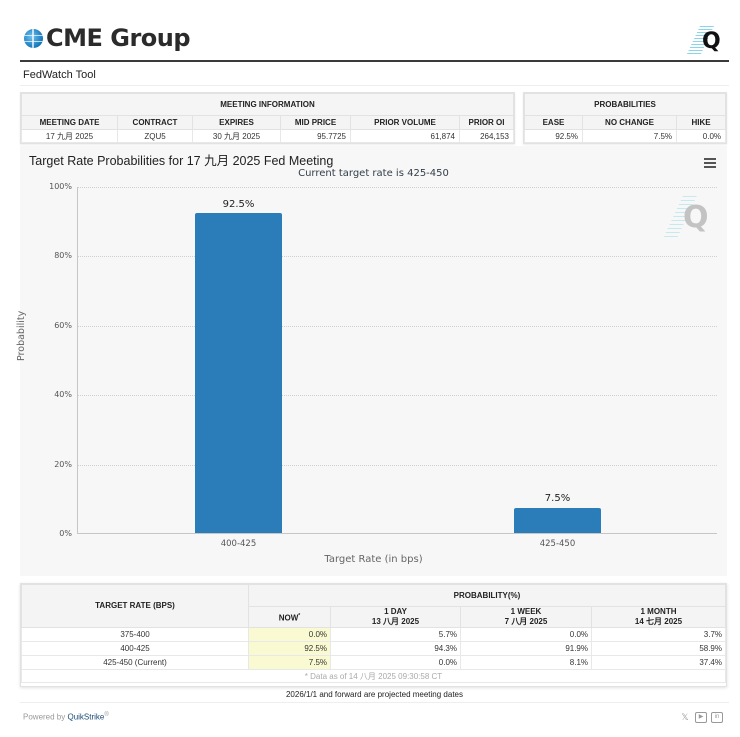 The image size is (740, 737). I want to click on social-links: 𝕏 ▶ in, so click(701, 717).